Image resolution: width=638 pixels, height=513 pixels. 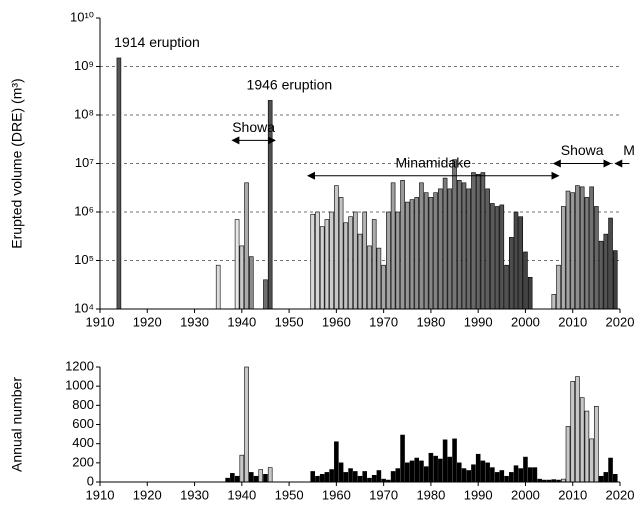 I want to click on annotation: Minamidake, so click(x=434, y=162).